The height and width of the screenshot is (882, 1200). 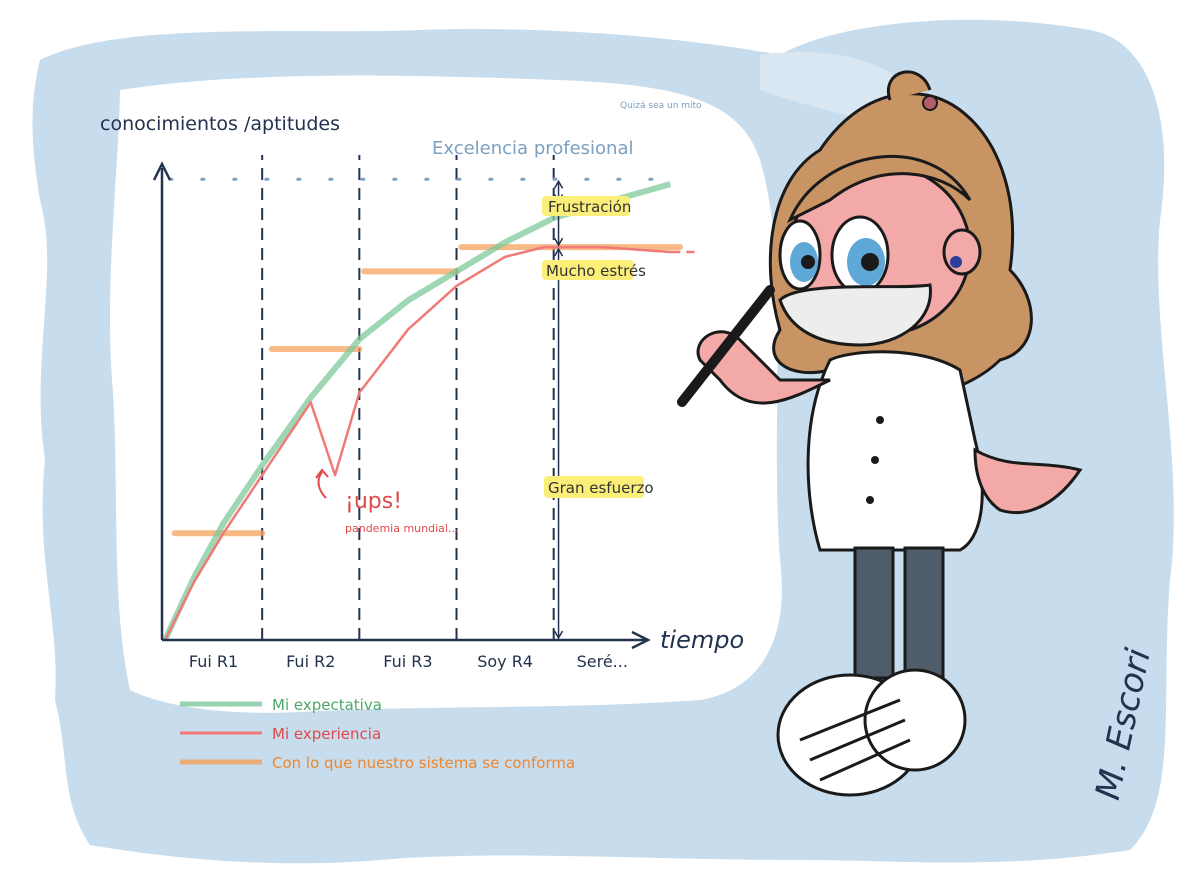 I want to click on x-tick-label: Fui R3, so click(x=407, y=661).